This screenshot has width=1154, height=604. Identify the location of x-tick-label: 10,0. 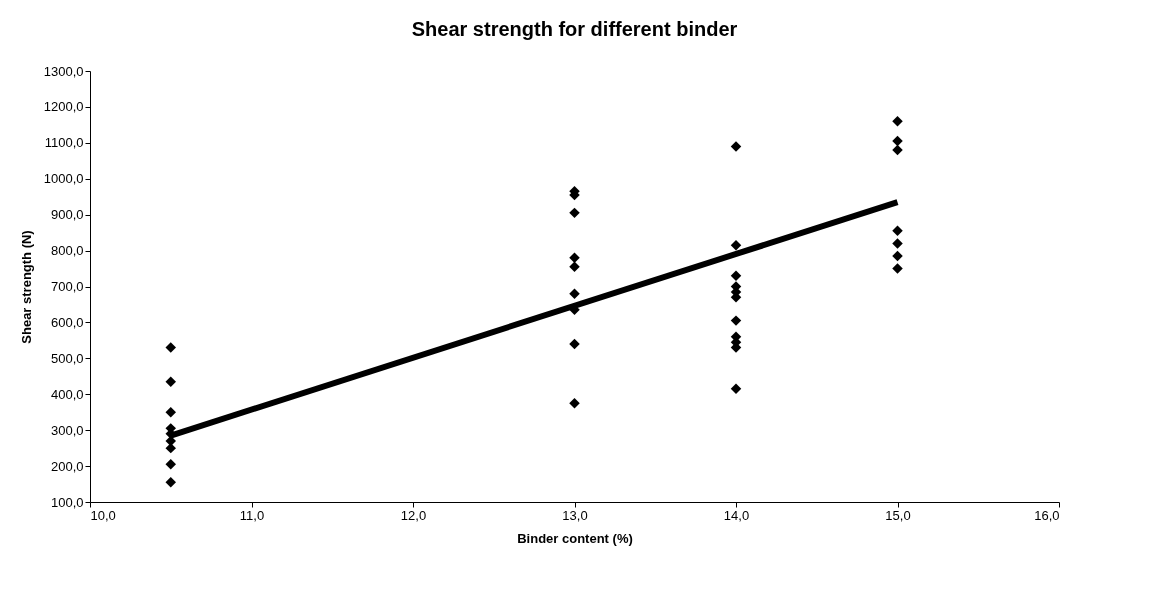
(103, 515).